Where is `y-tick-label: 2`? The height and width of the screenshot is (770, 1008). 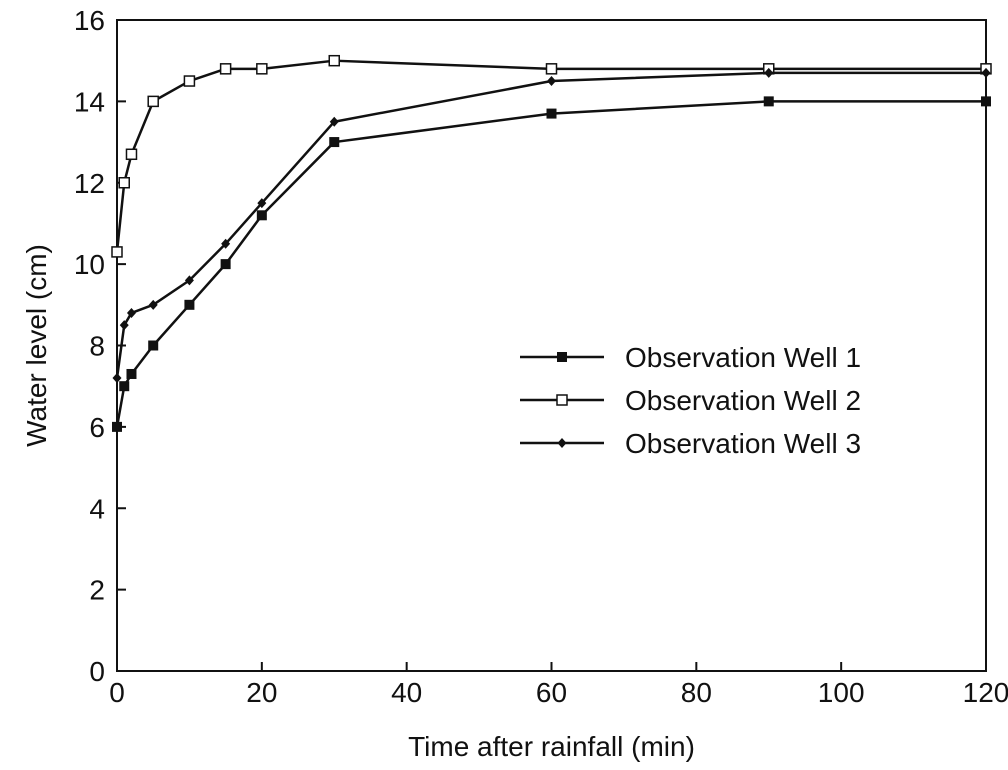 y-tick-label: 2 is located at coordinates (97, 590).